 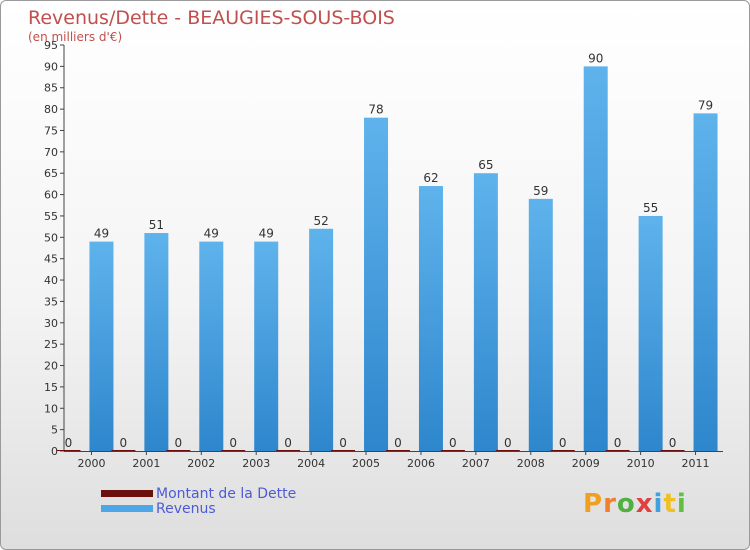 What do you see at coordinates (226, 494) in the screenshot?
I see `legend-label-debt: Montant de la Dette` at bounding box center [226, 494].